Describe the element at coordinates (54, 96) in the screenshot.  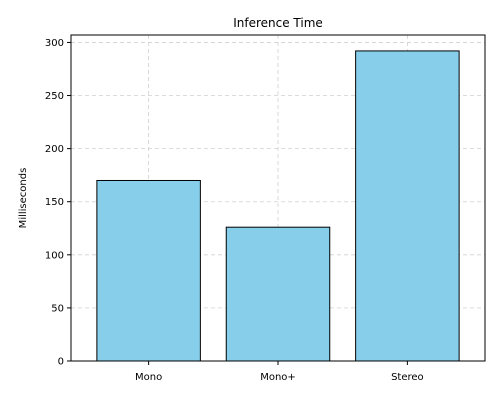
I see `y-tick-label: 250` at that location.